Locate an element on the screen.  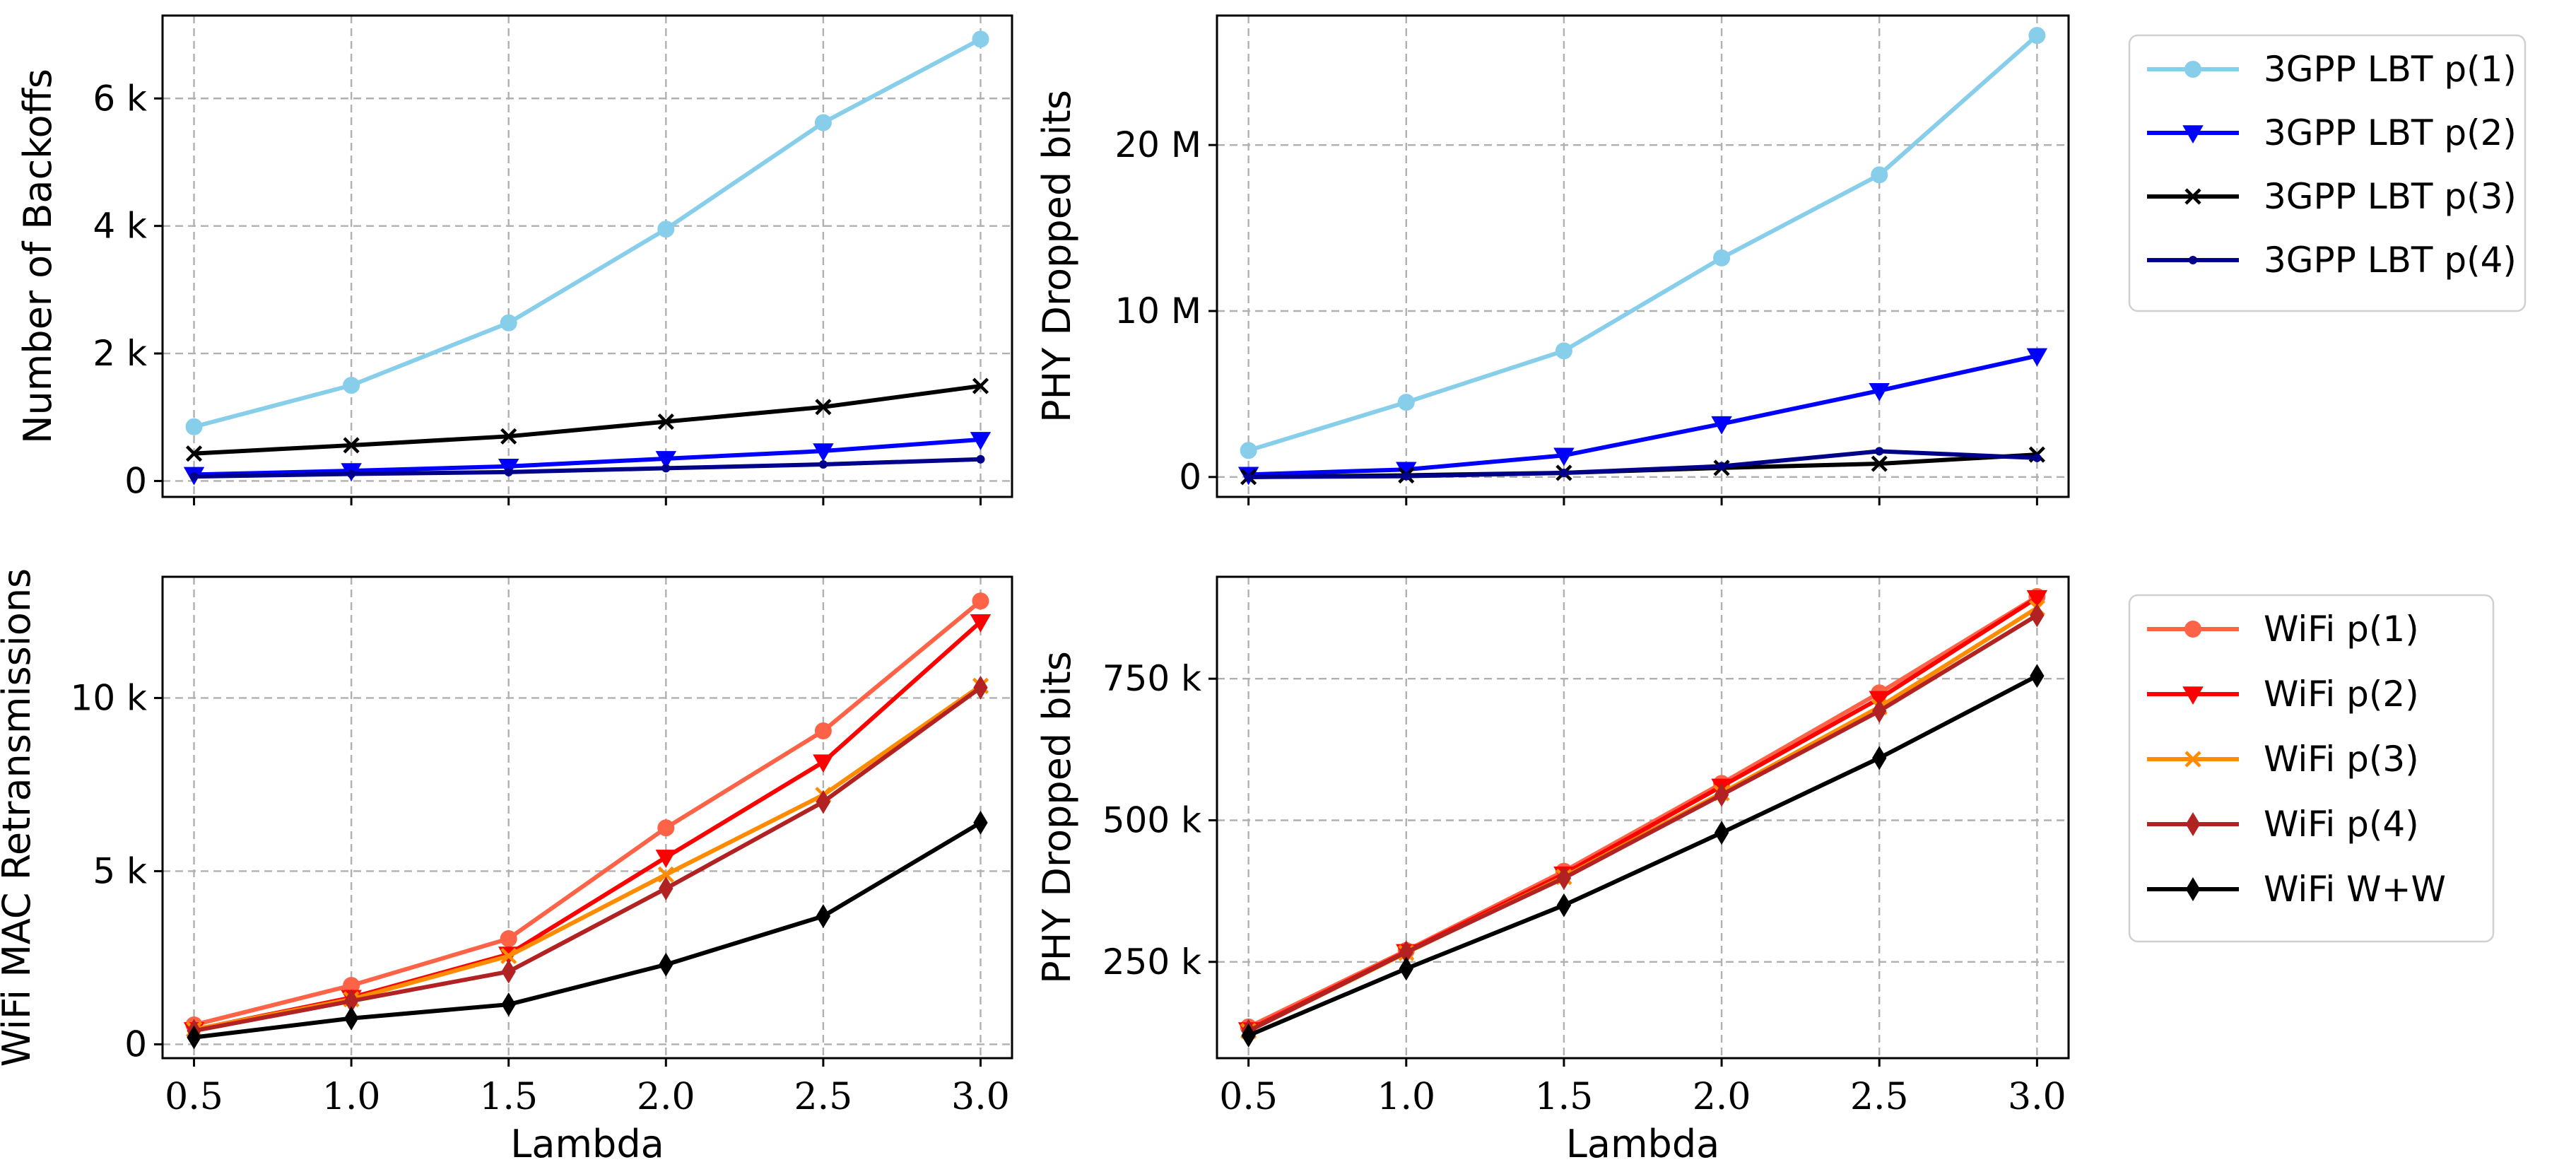
y-tick-label: 2 k is located at coordinates (120, 353).